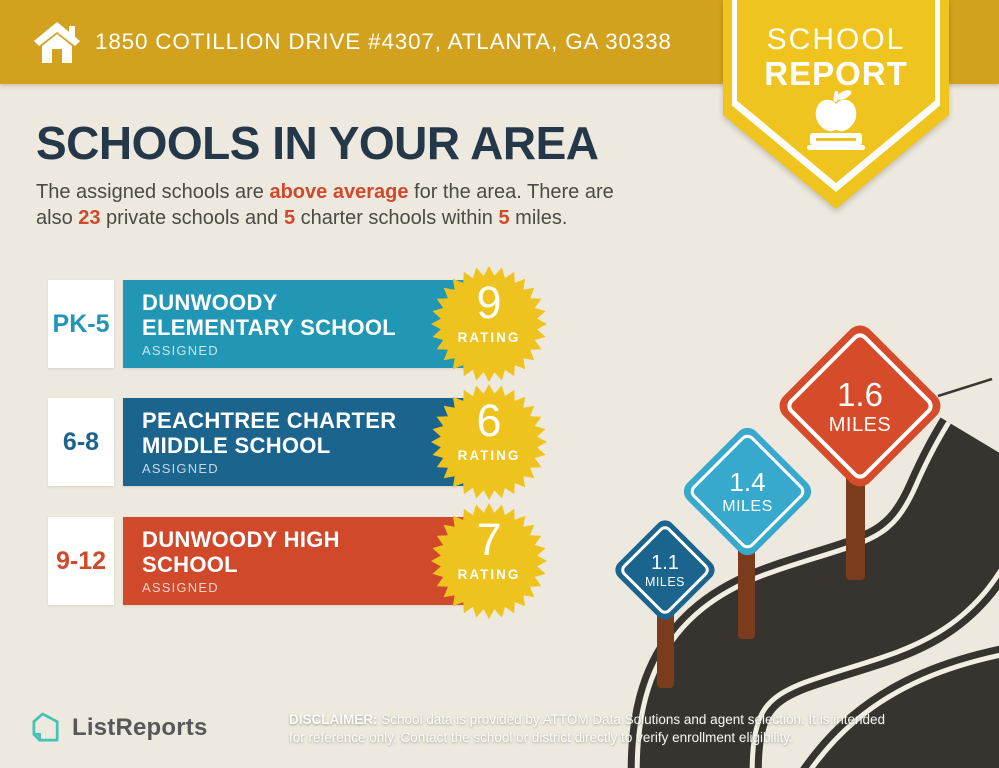  I want to click on school-name-bar: DUNWOODY HIGH SCHOOL ASSIGNED, so click(297, 561).